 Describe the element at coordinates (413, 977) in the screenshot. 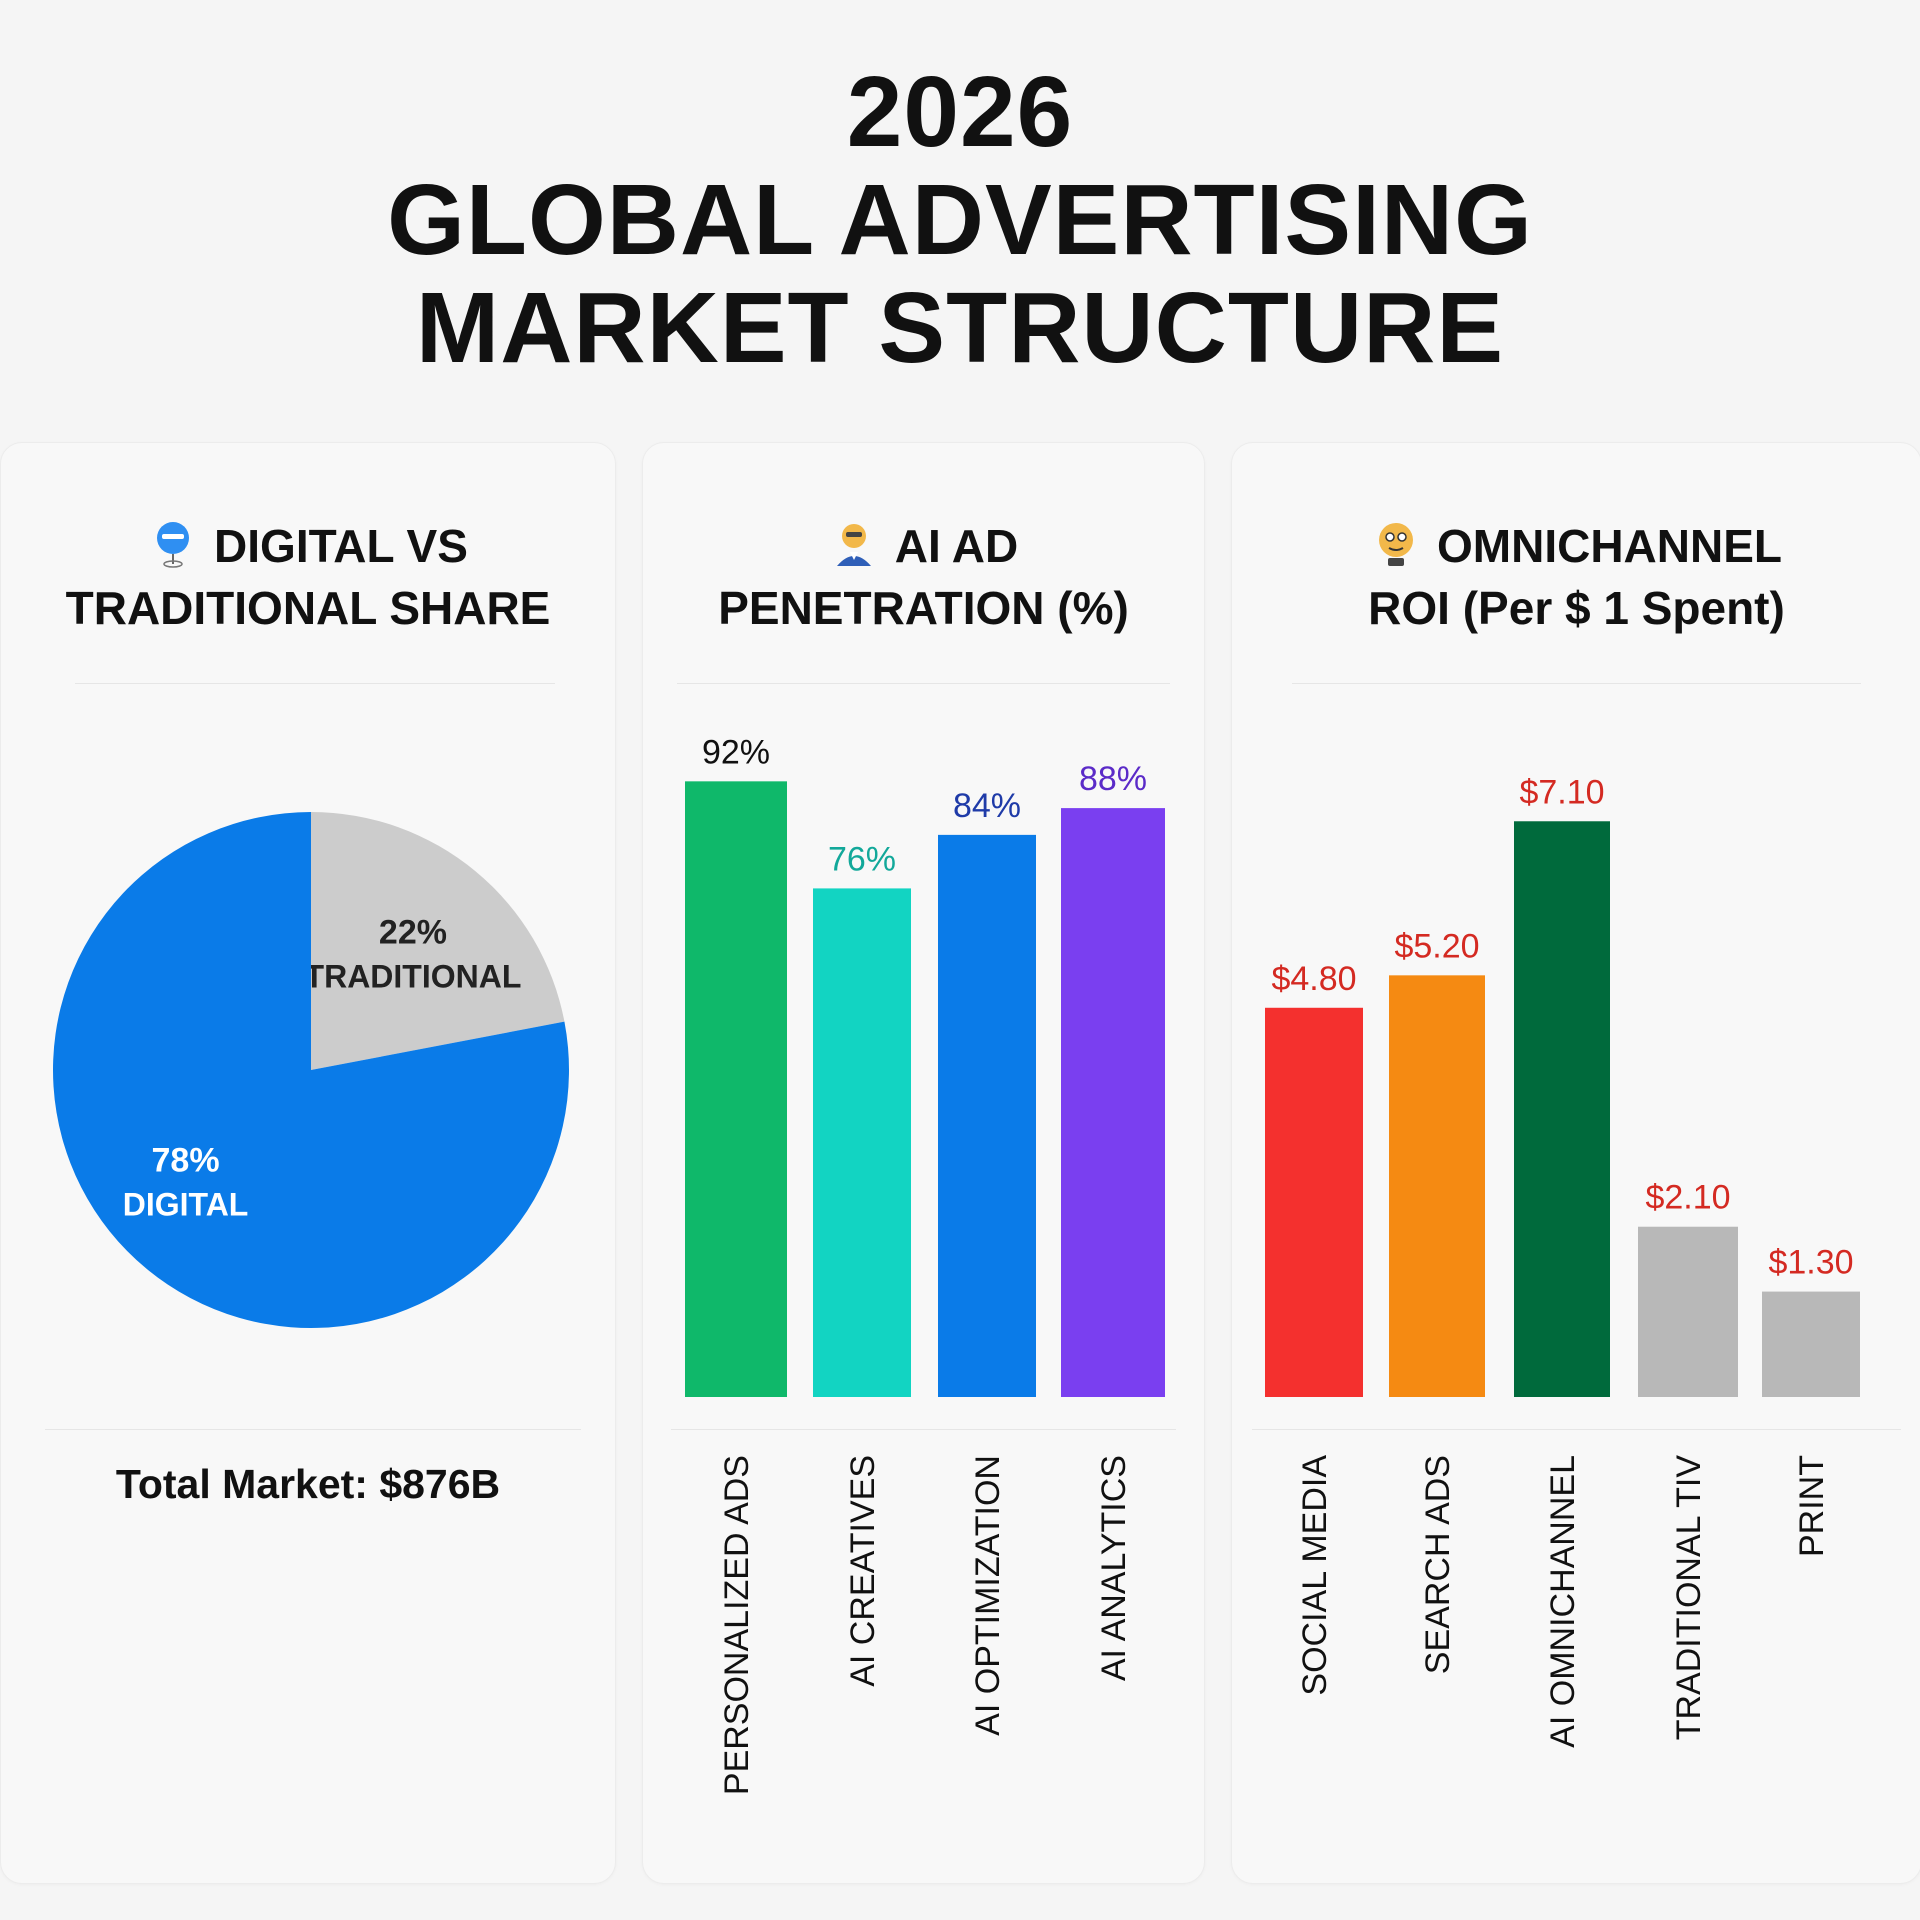

I see `pie-slice-label: TRADITIONAL` at that location.